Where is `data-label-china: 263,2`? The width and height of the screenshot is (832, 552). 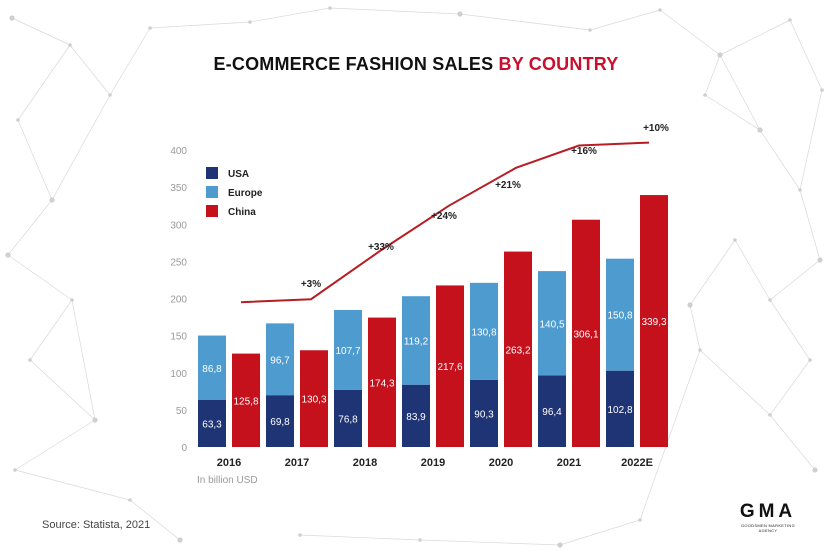
data-label-china: 263,2 is located at coordinates (517, 350).